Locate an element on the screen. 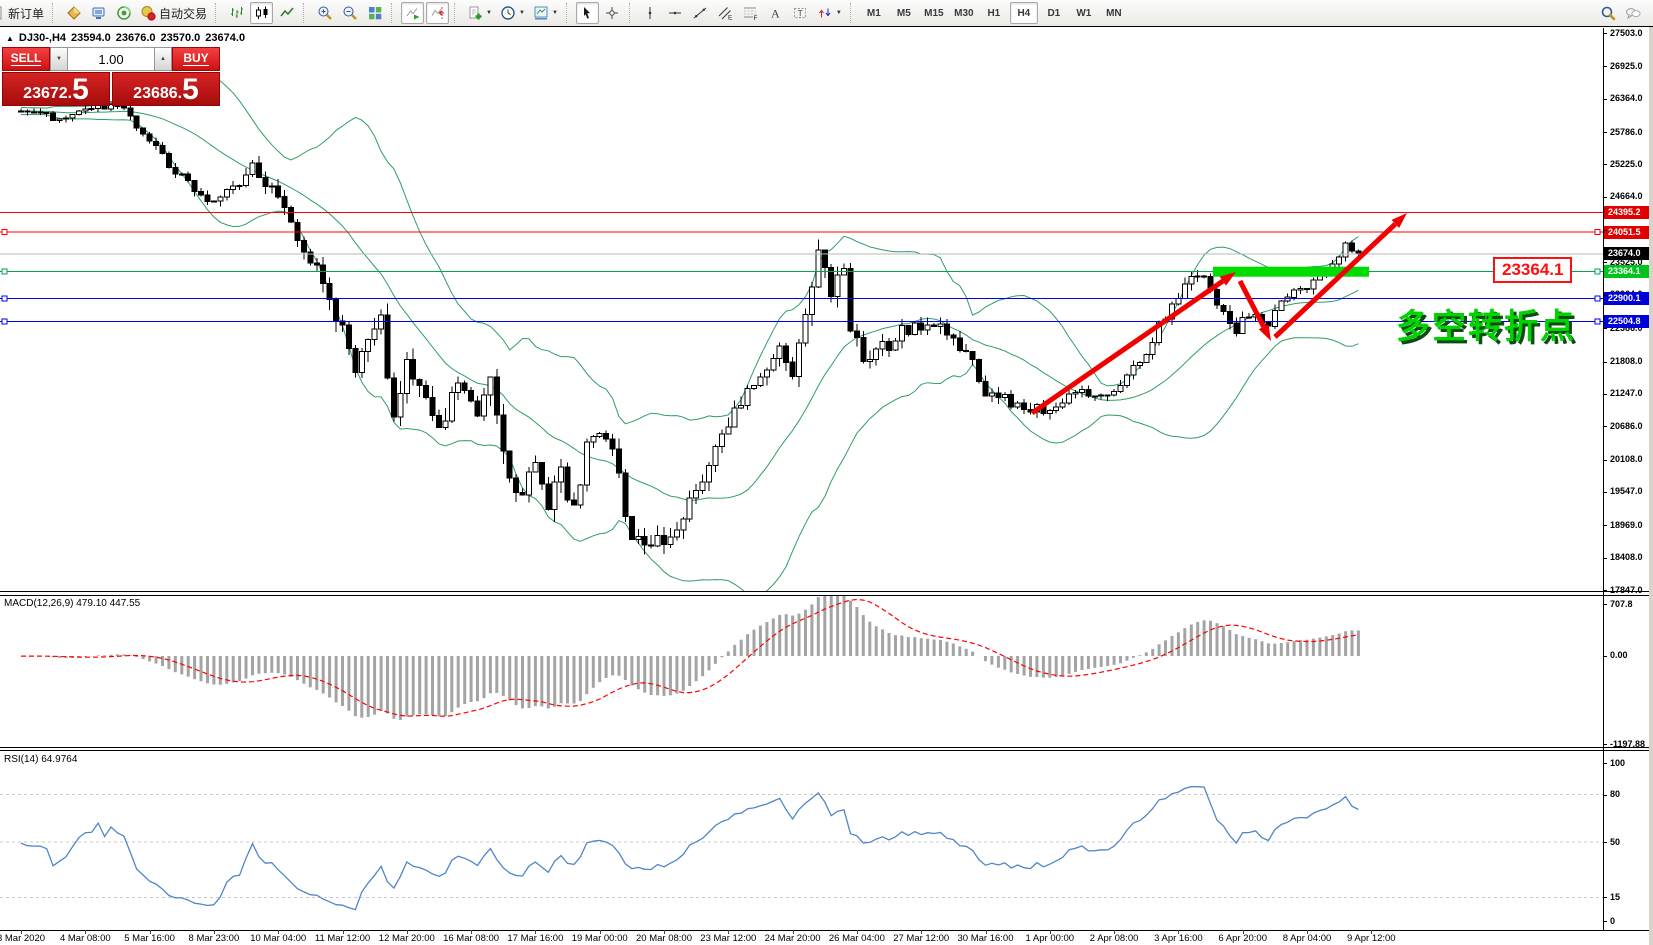 The width and height of the screenshot is (1653, 945). candlestick-chart-button is located at coordinates (262, 13).